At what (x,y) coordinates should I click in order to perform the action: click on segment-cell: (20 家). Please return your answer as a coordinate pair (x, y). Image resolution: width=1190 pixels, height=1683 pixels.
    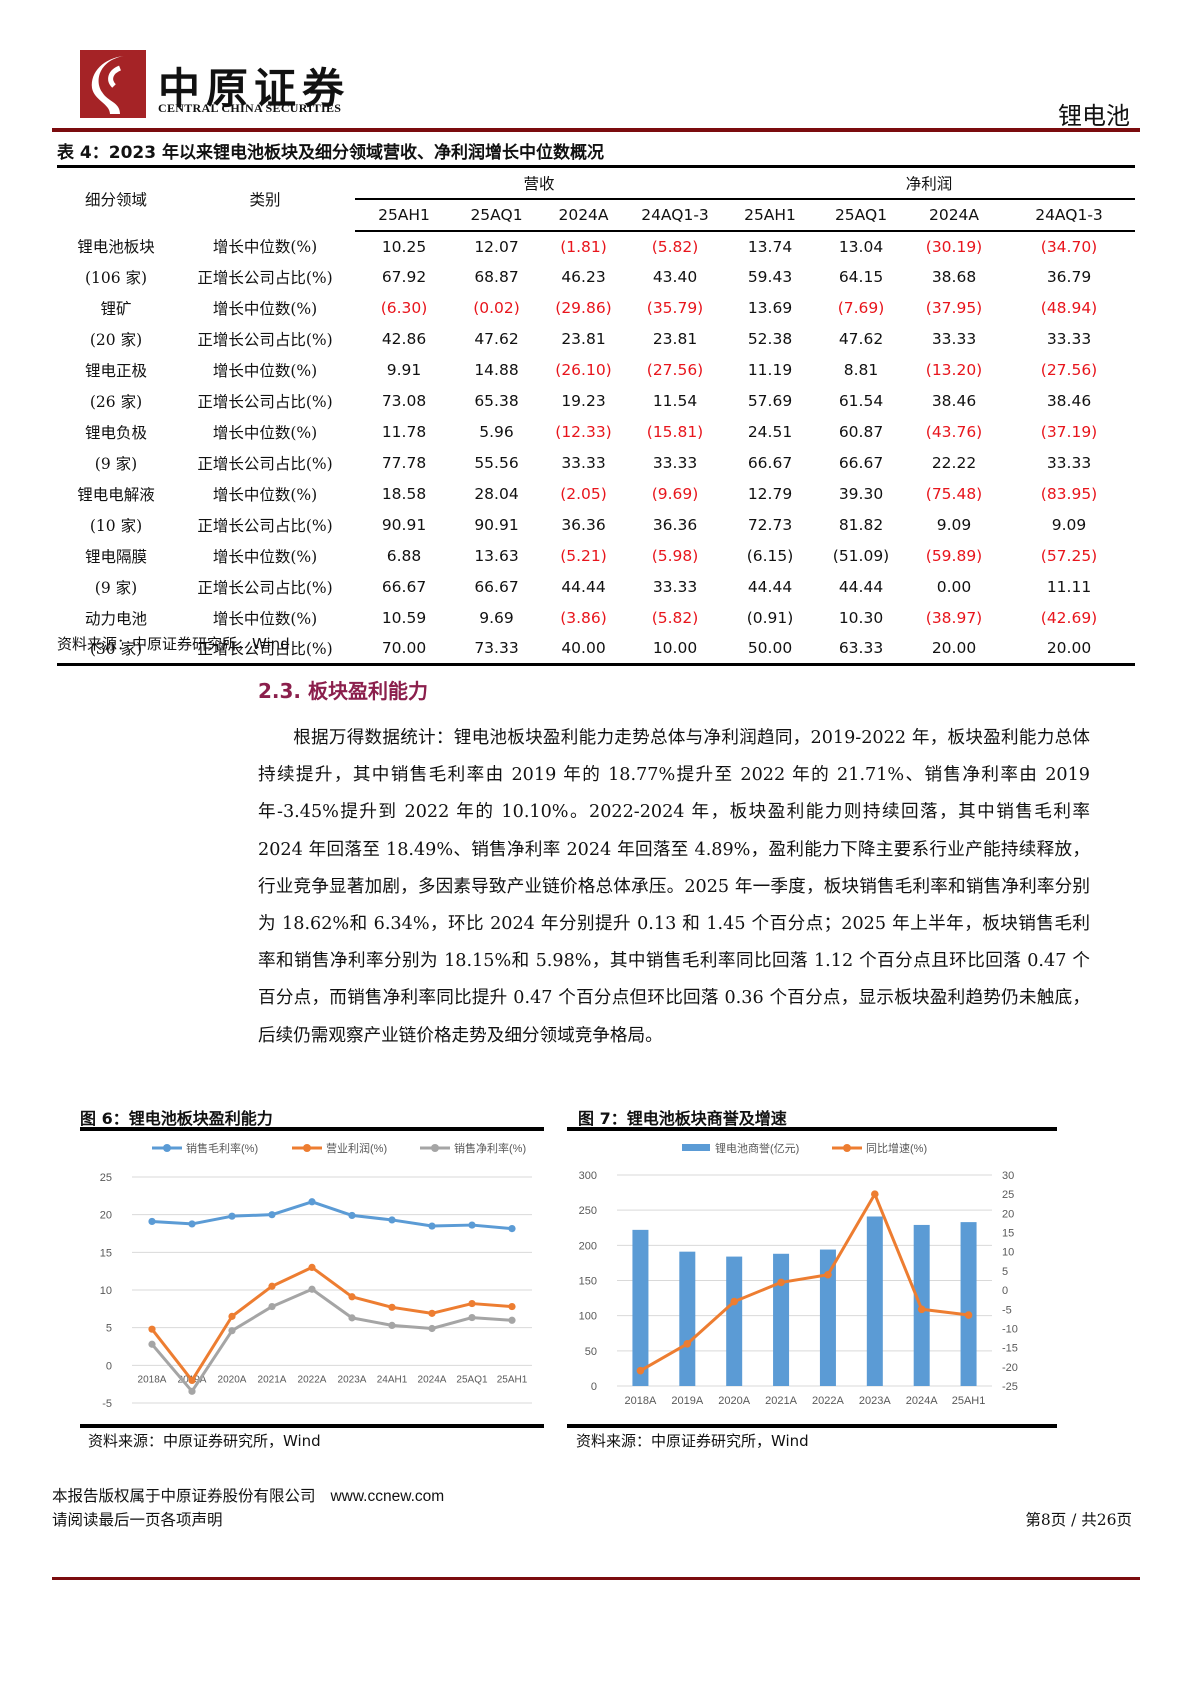
    Looking at the image, I should click on (116, 340).